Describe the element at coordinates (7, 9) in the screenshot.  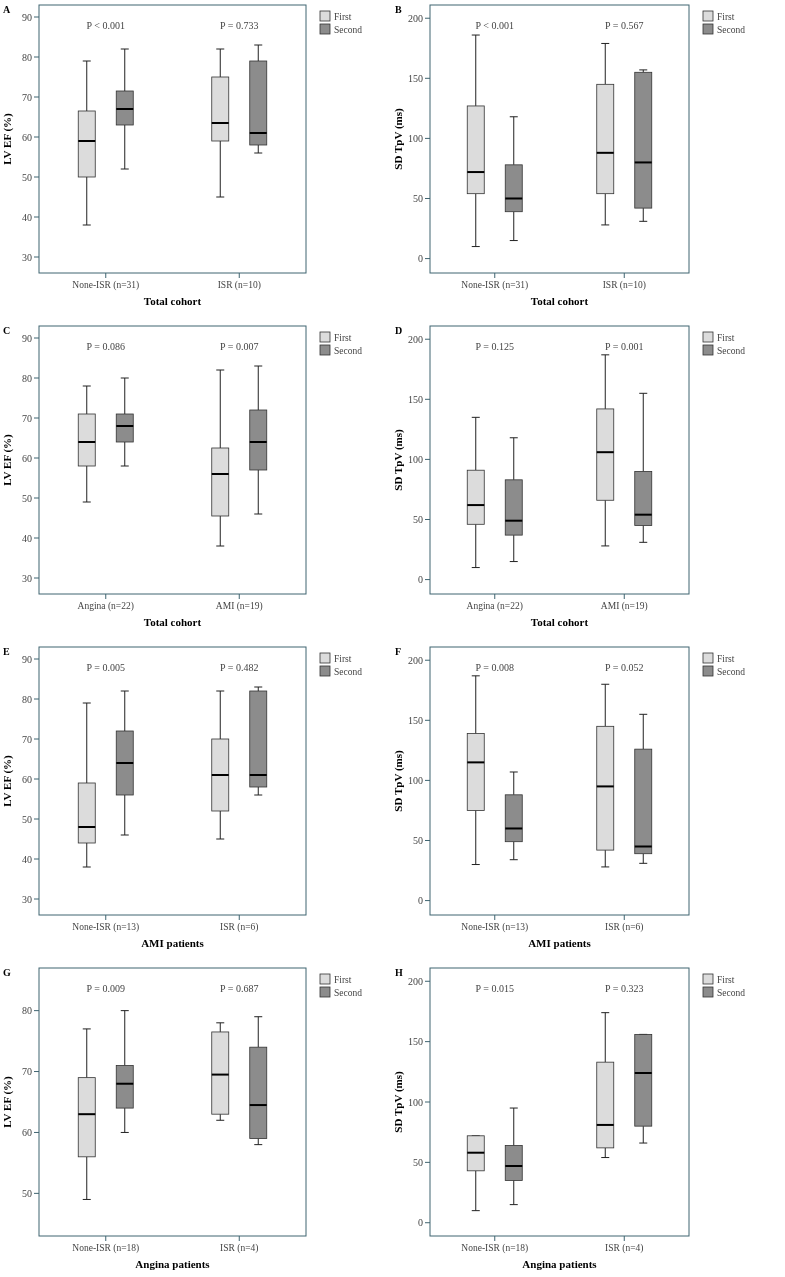
I see `chart-title: A` at that location.